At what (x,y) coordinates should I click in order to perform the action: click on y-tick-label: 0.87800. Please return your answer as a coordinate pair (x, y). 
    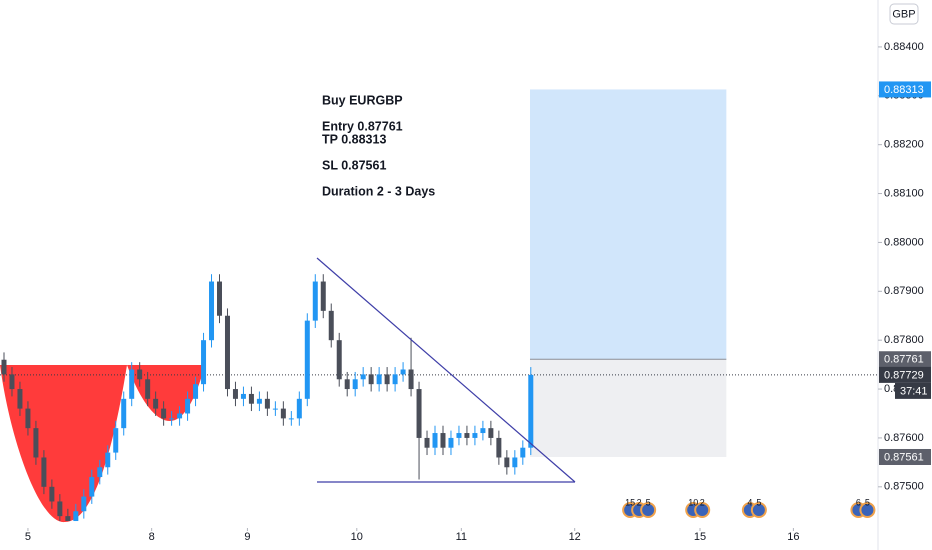
    Looking at the image, I should click on (904, 340).